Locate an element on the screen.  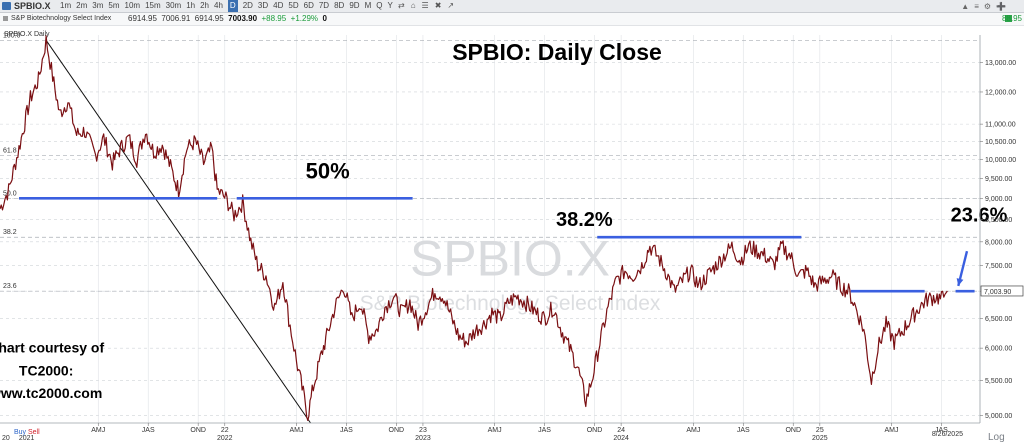
symbol-icon is located at coordinates (6, 6).